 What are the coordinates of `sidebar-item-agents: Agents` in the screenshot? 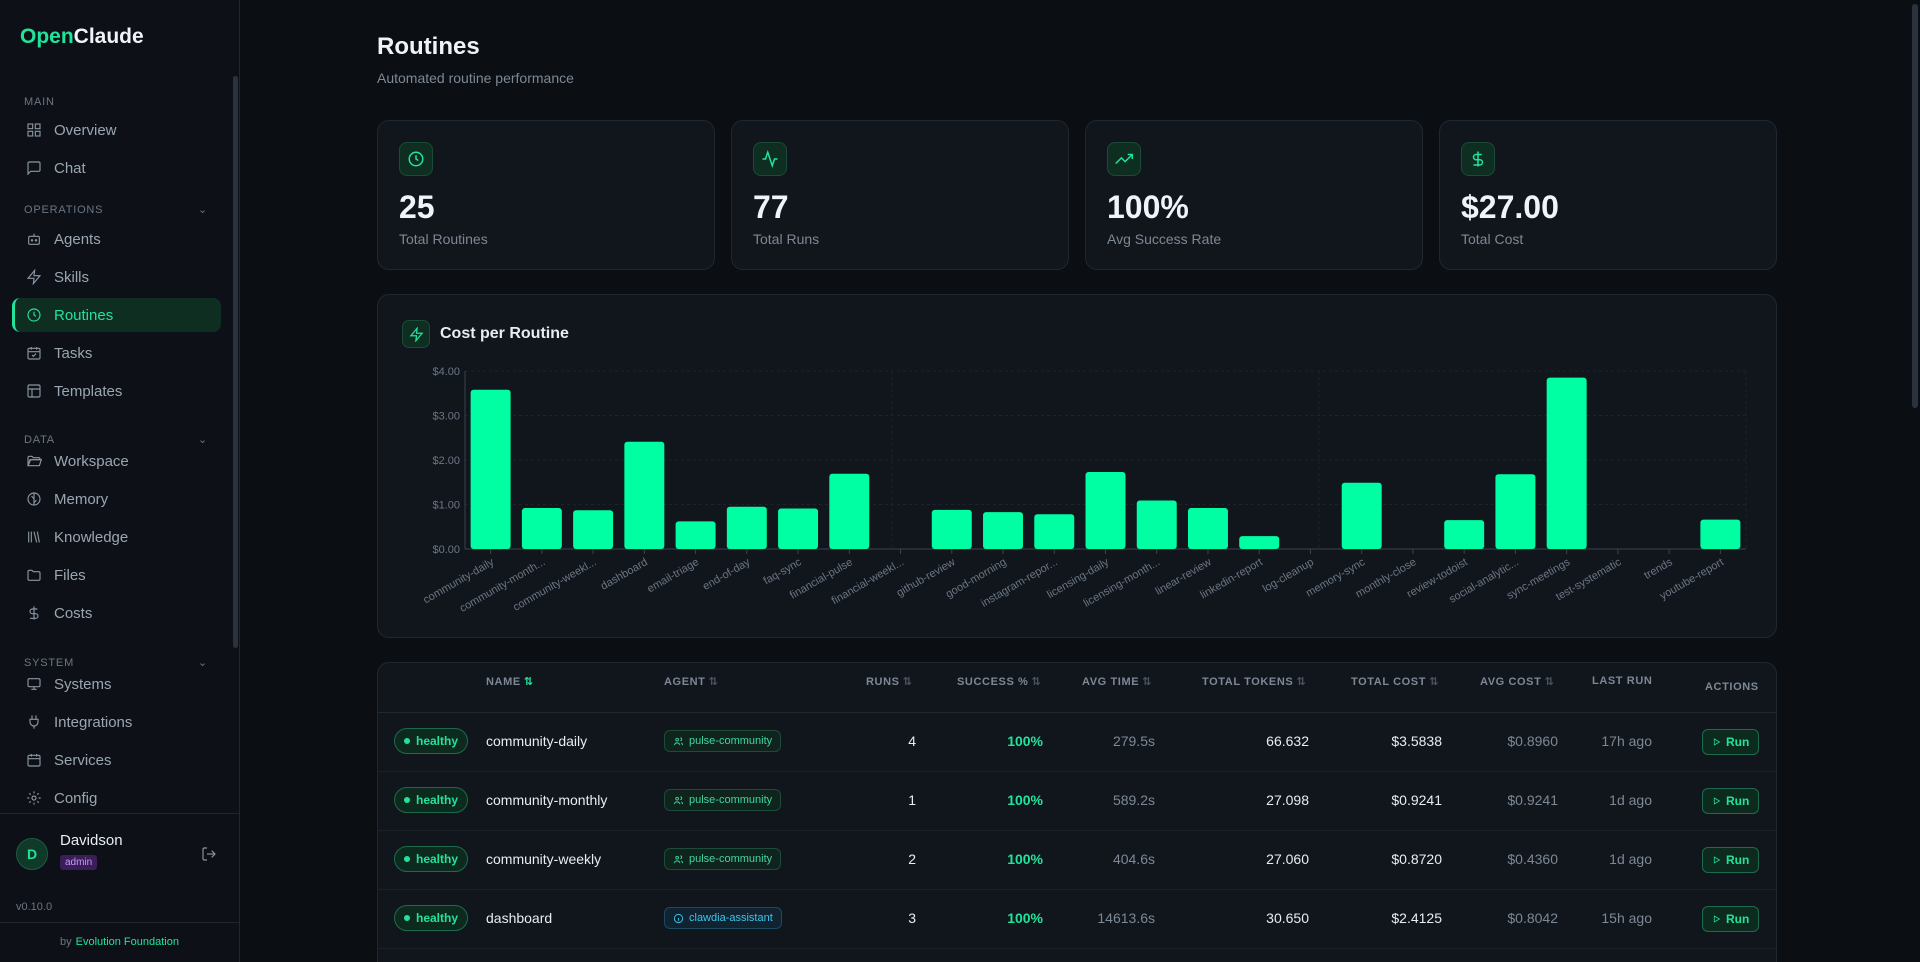 It's located at (116, 239).